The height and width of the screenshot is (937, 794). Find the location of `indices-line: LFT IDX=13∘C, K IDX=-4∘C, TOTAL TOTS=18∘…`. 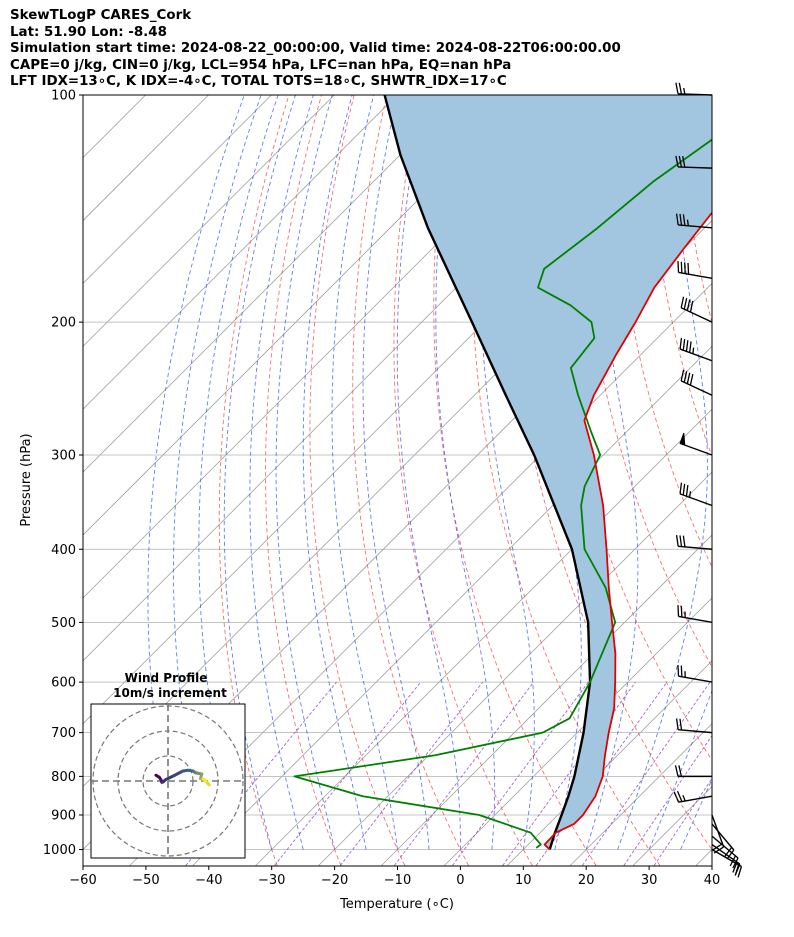

indices-line: LFT IDX=13∘C, K IDX=-4∘C, TOTAL TOTS=18∘… is located at coordinates (258, 82).